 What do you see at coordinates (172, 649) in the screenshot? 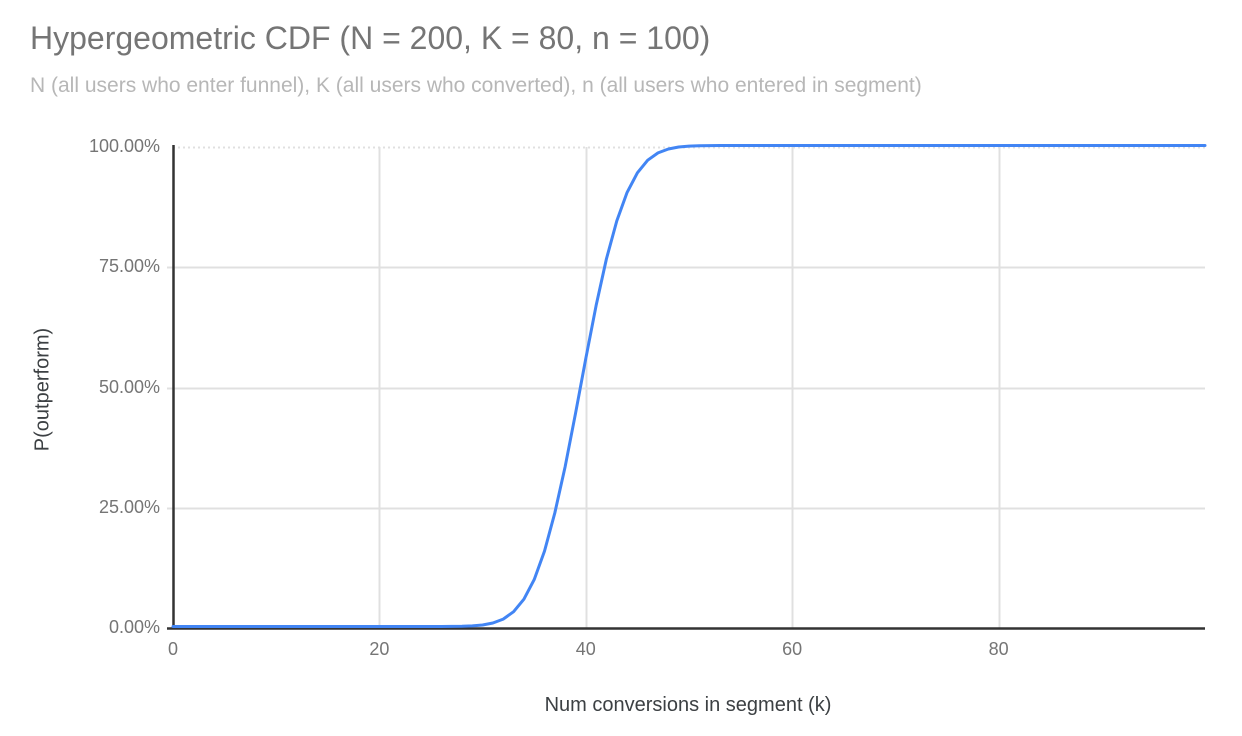
I see `x-tick-label: 0` at bounding box center [172, 649].